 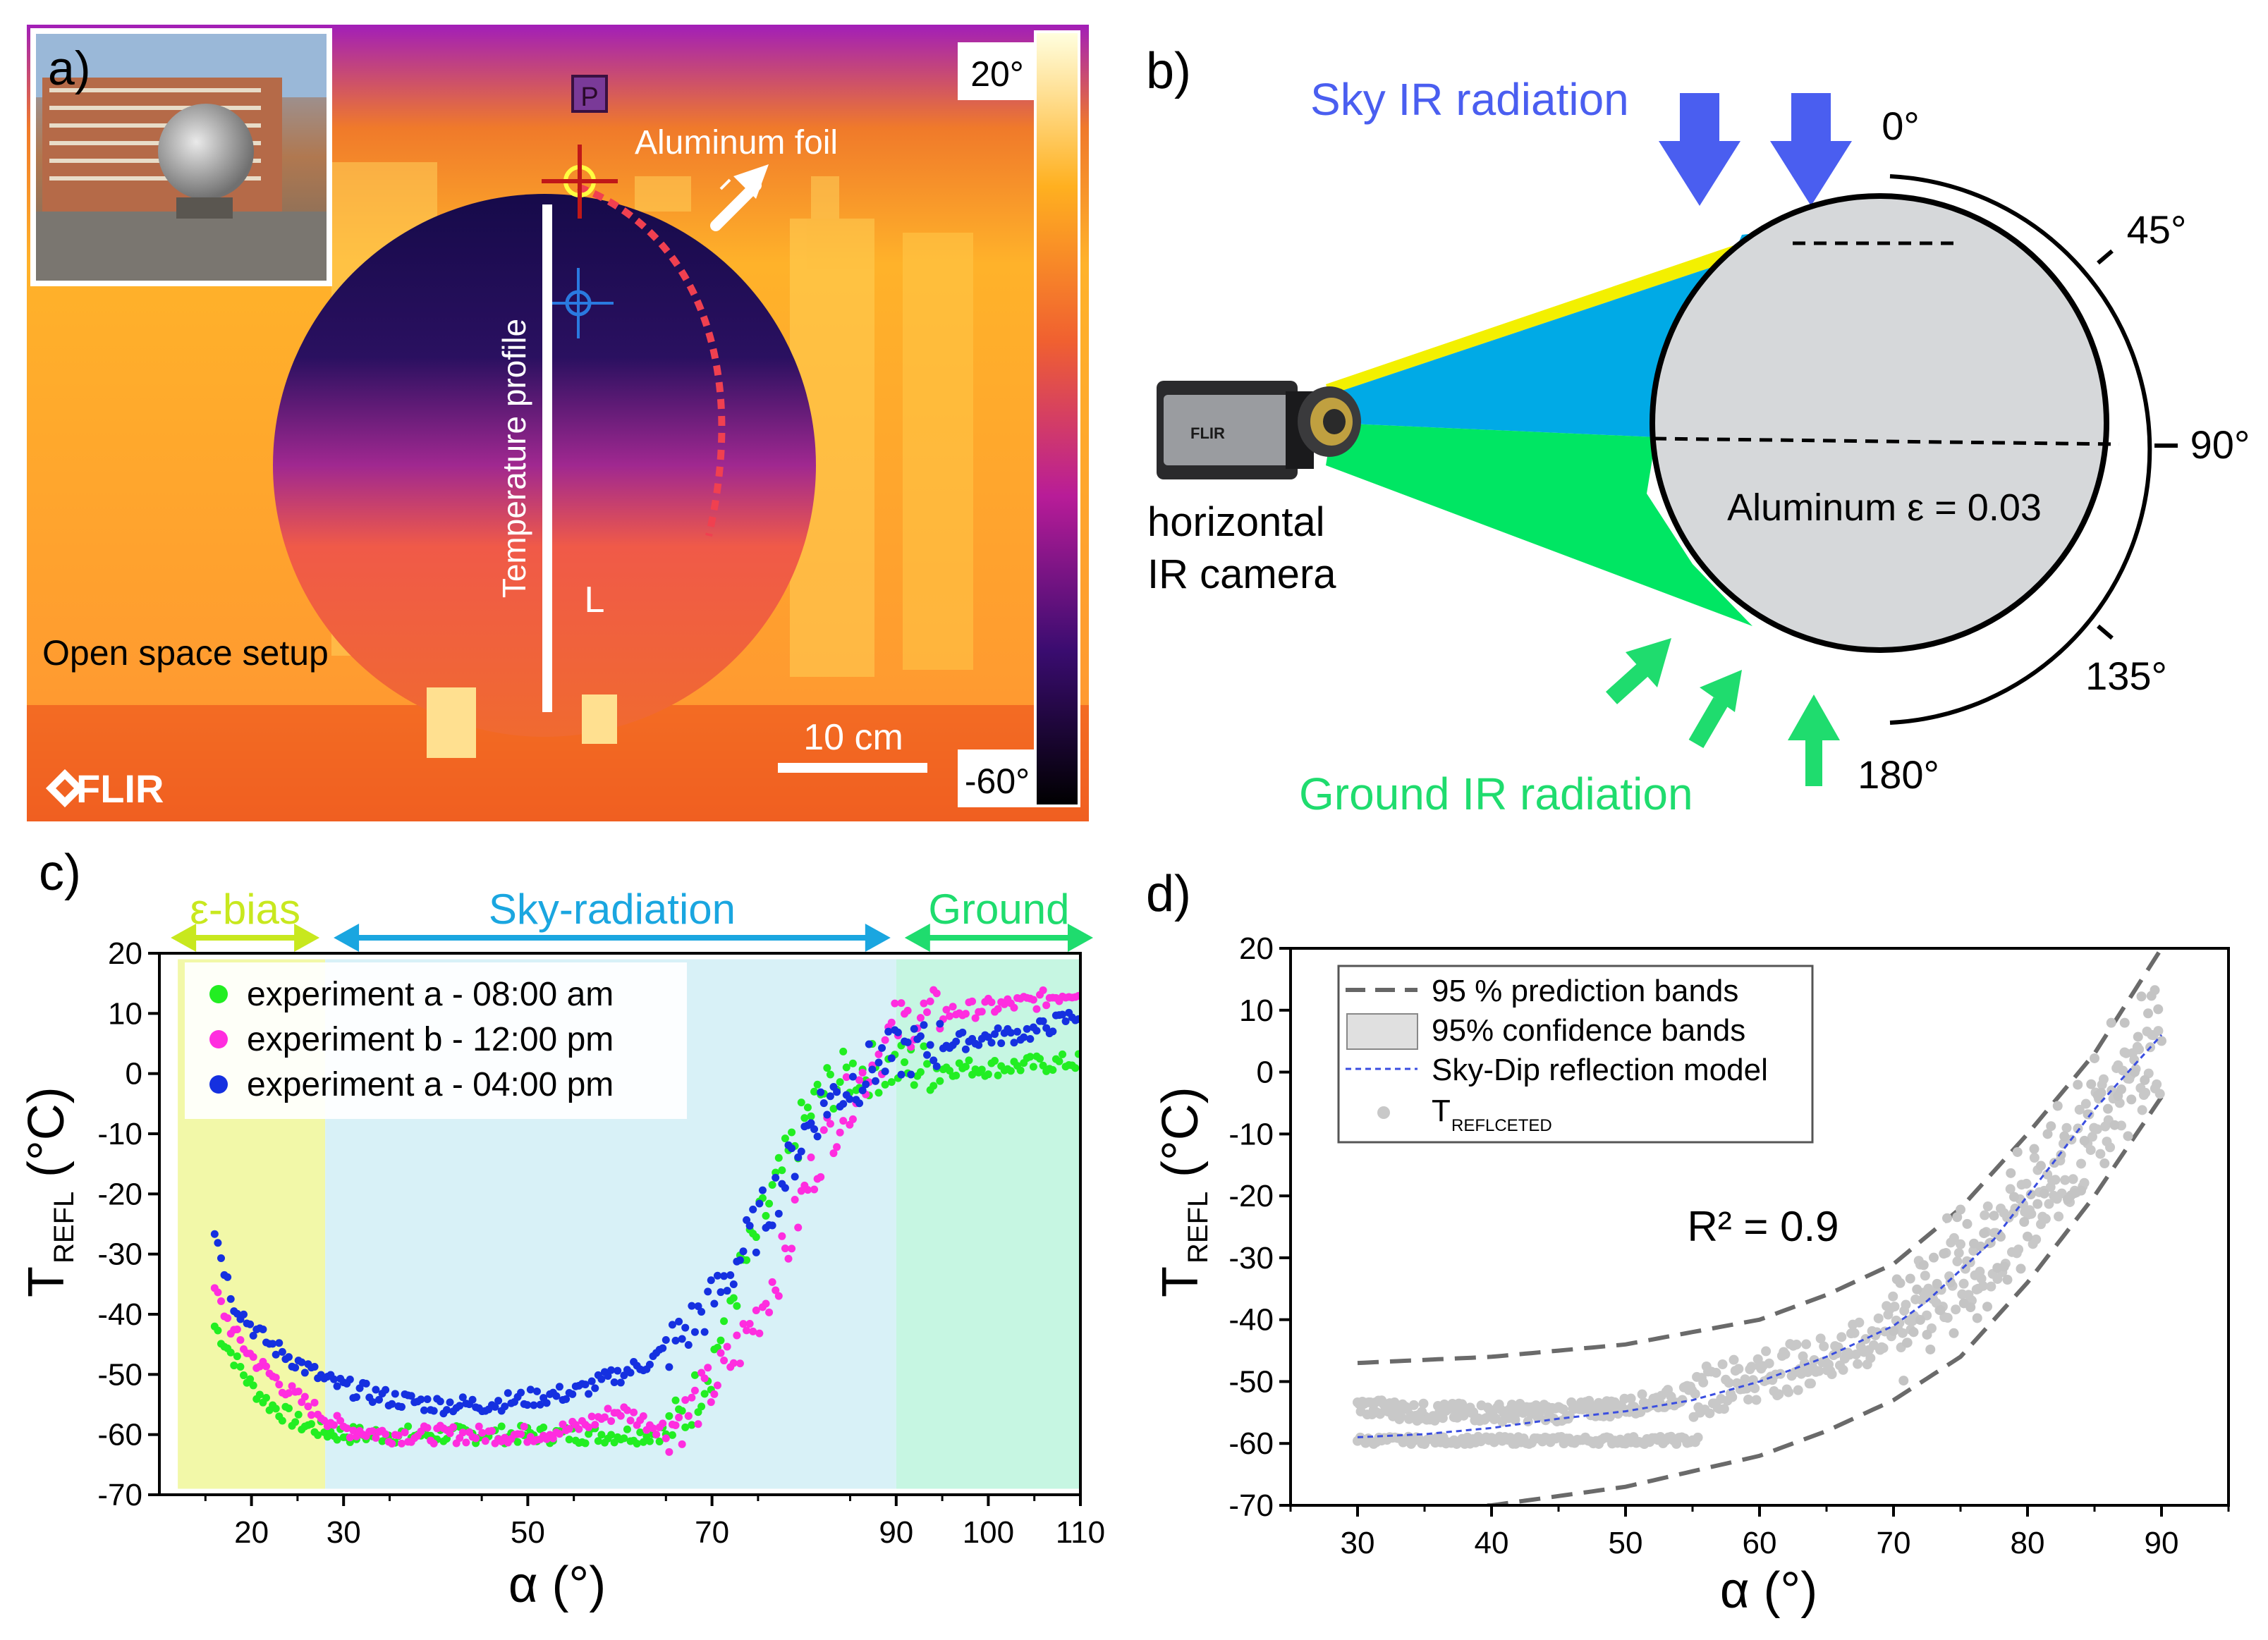 What do you see at coordinates (1501, 1125) in the screenshot?
I see `legend-reflected-sub: REFLCETED` at bounding box center [1501, 1125].